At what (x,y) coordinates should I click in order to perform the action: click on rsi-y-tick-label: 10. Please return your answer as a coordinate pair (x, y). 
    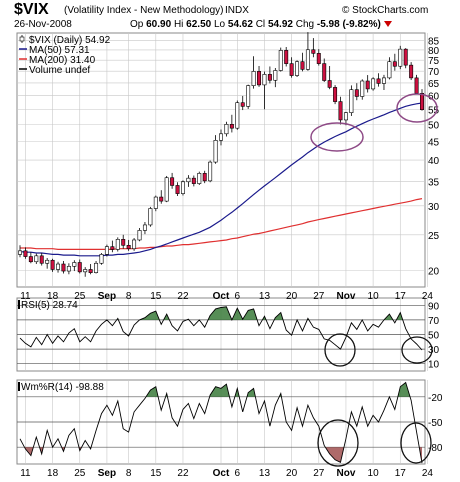
    Looking at the image, I should click on (434, 365).